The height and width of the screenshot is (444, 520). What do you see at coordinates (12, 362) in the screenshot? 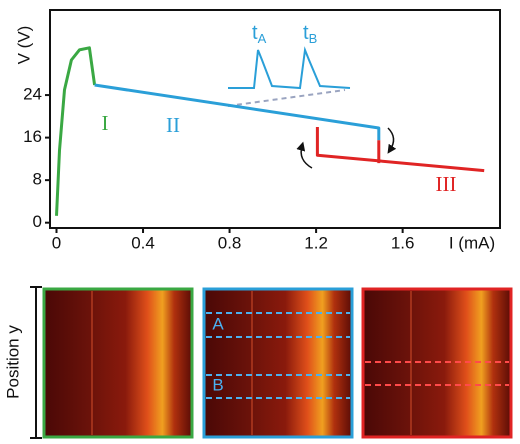
I see `image-y-label: Position y` at bounding box center [12, 362].